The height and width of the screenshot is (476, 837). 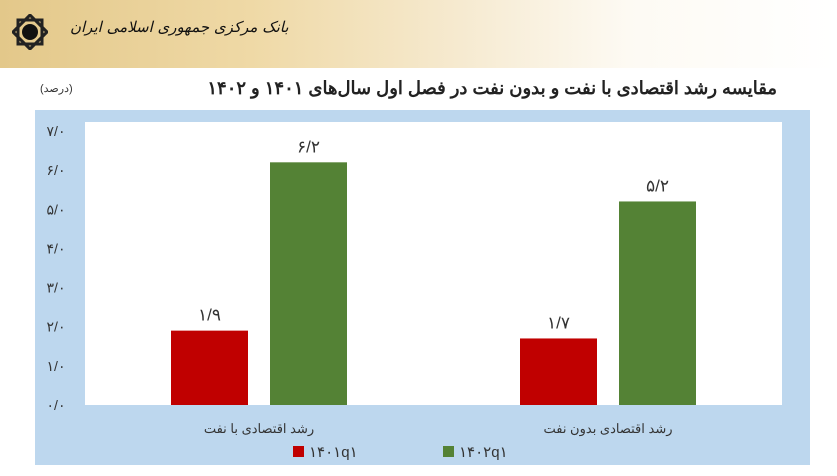 I want to click on data-label: ۱/۷, so click(x=558, y=322).